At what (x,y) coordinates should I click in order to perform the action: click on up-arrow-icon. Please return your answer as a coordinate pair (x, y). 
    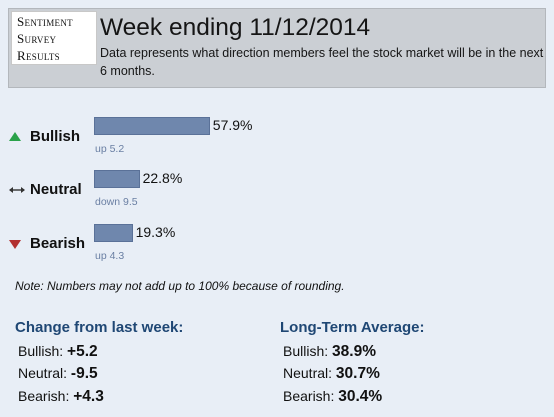
    Looking at the image, I should click on (18, 137).